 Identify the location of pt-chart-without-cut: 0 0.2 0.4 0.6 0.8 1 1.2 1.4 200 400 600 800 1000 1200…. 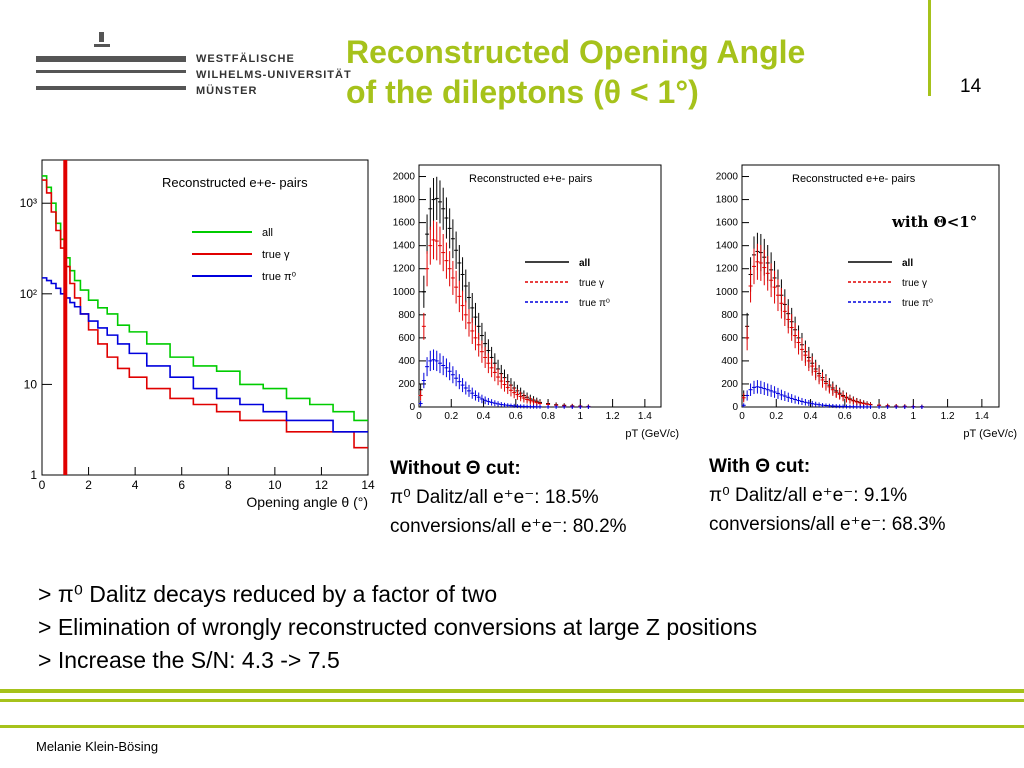
(536, 302).